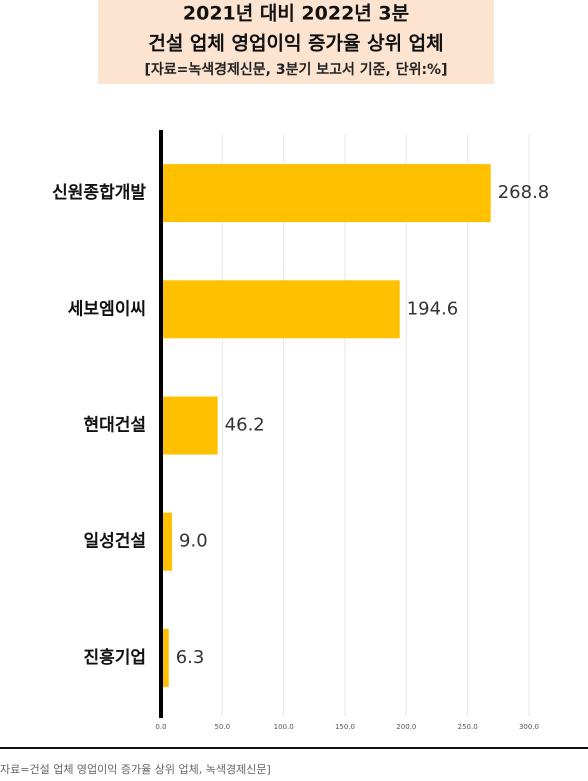 This screenshot has width=588, height=781. What do you see at coordinates (135, 769) in the screenshot?
I see `caption: 자료=건설 업체 영업이익 증가율 상위 업체, 녹색경제신문]` at bounding box center [135, 769].